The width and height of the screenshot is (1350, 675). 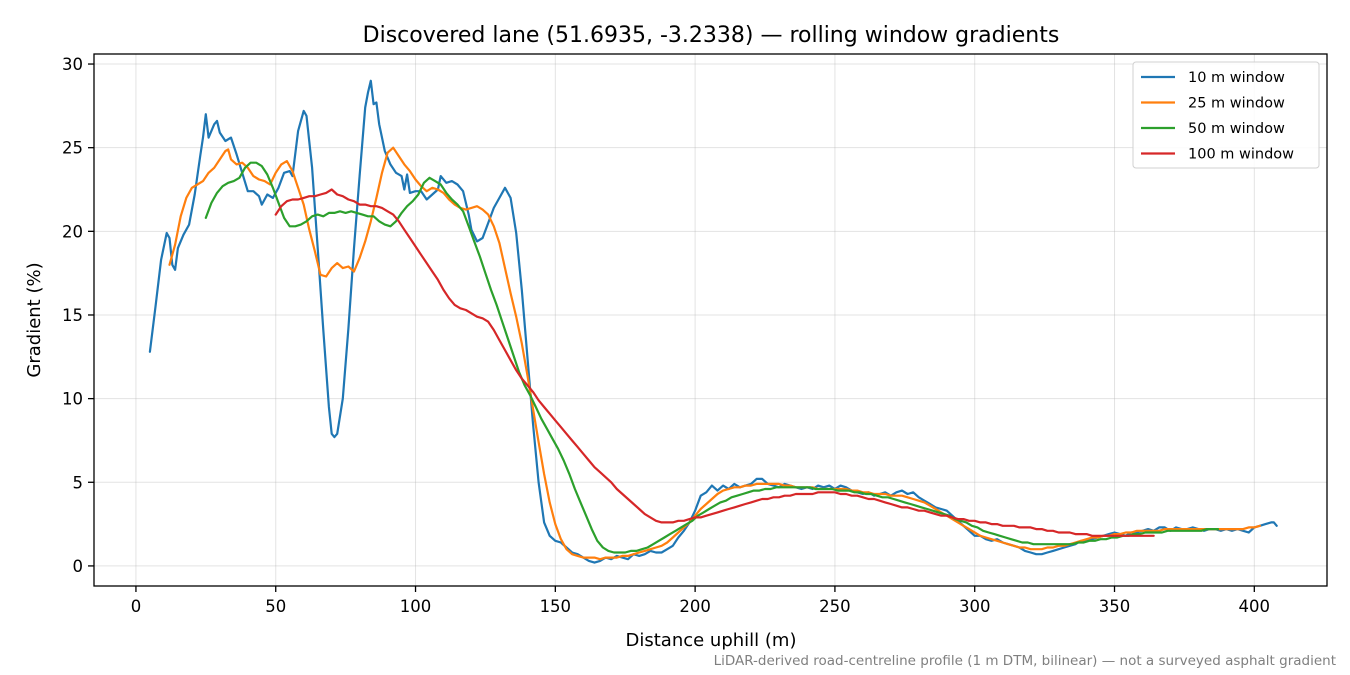 What do you see at coordinates (416, 606) in the screenshot?
I see `x-tick-label: 100` at bounding box center [416, 606].